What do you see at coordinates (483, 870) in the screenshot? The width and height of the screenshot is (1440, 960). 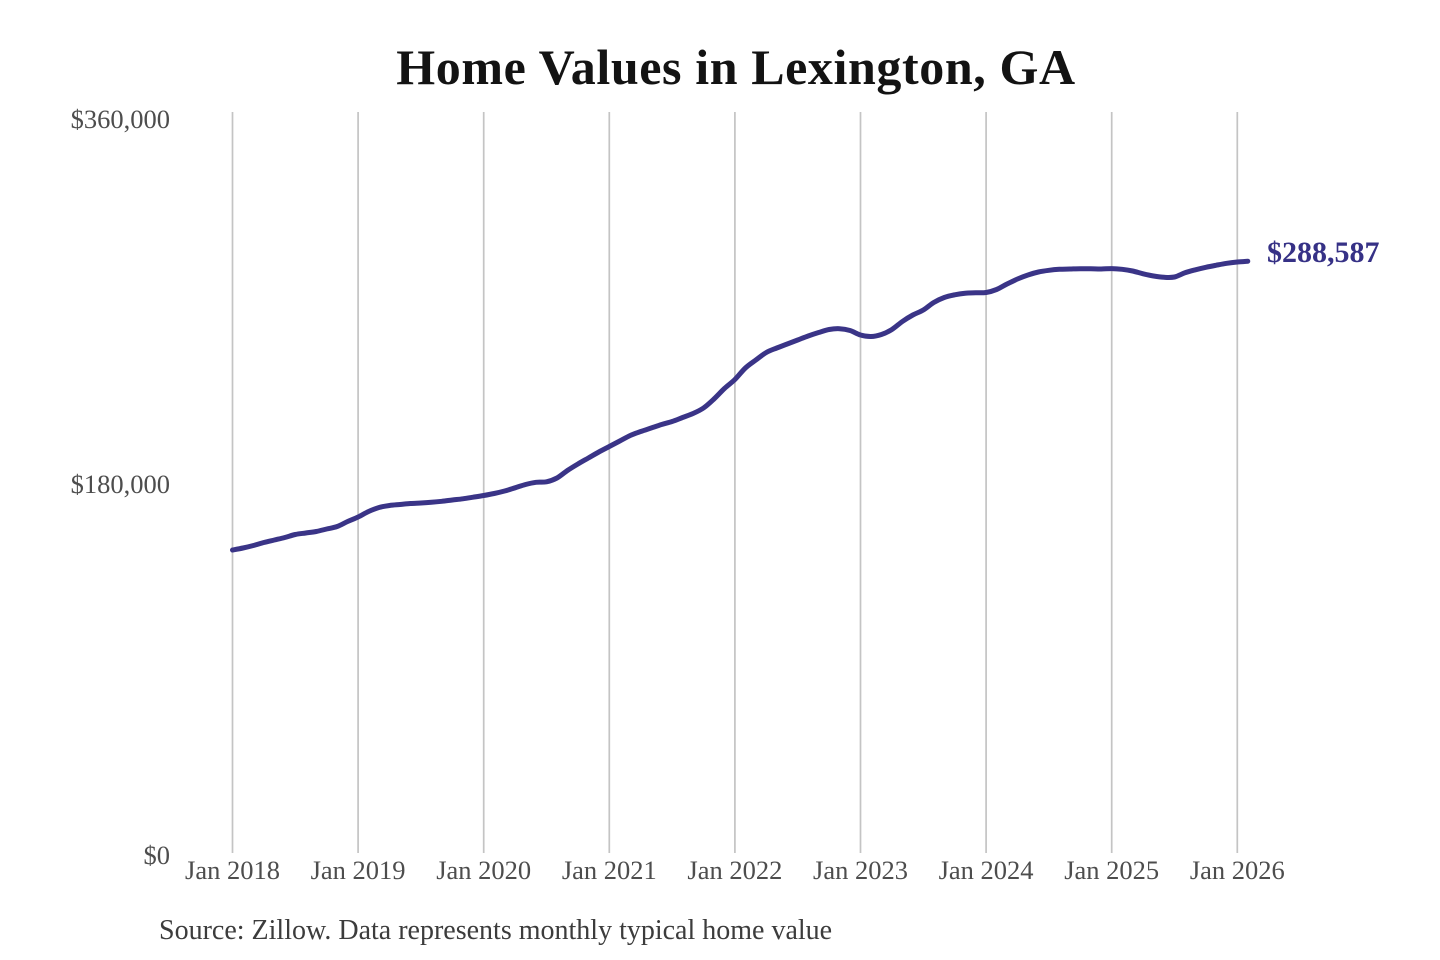 I see `svg-text: Jan 2020` at bounding box center [483, 870].